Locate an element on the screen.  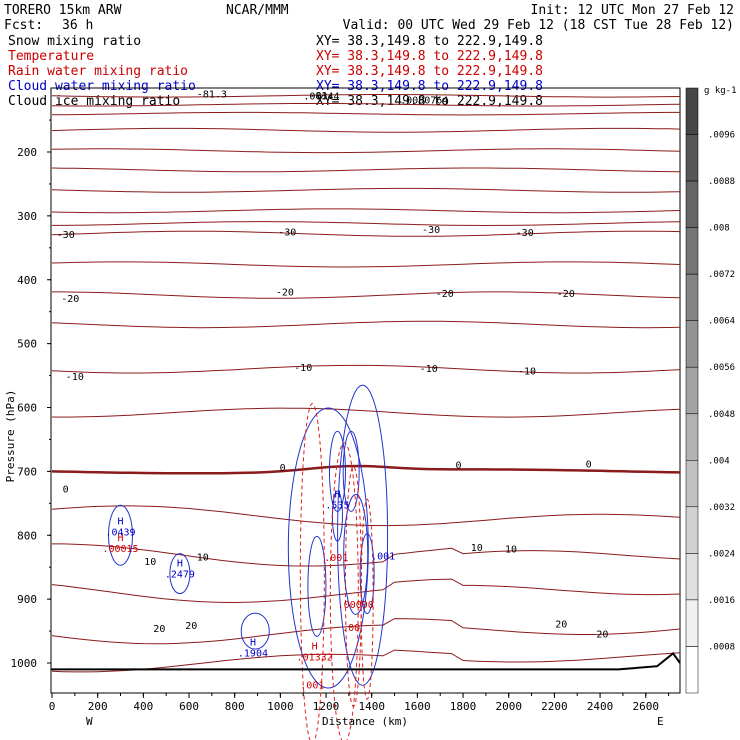
colorbar-level-label: .0016 is located at coordinates (721, 601).